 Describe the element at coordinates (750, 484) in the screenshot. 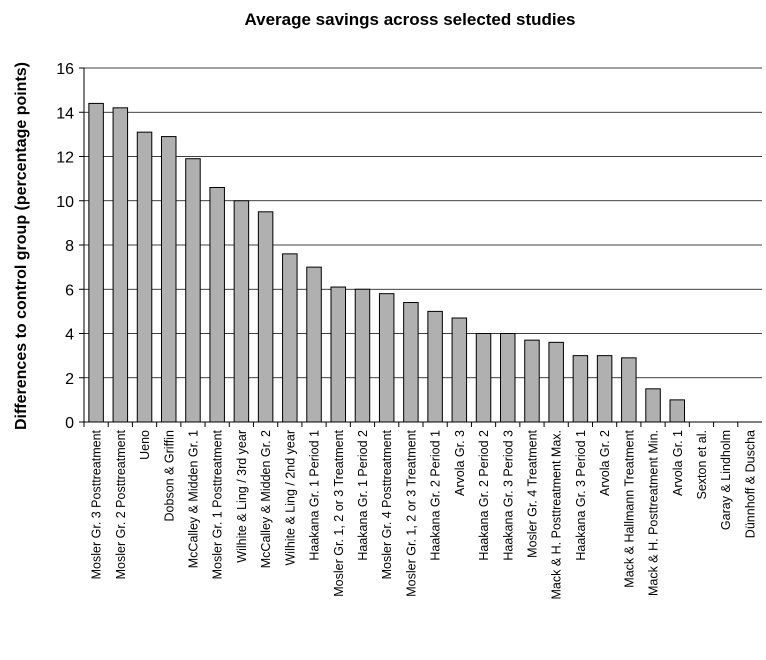

I see `x-tick-label: Dünnhoff & Duscha` at that location.